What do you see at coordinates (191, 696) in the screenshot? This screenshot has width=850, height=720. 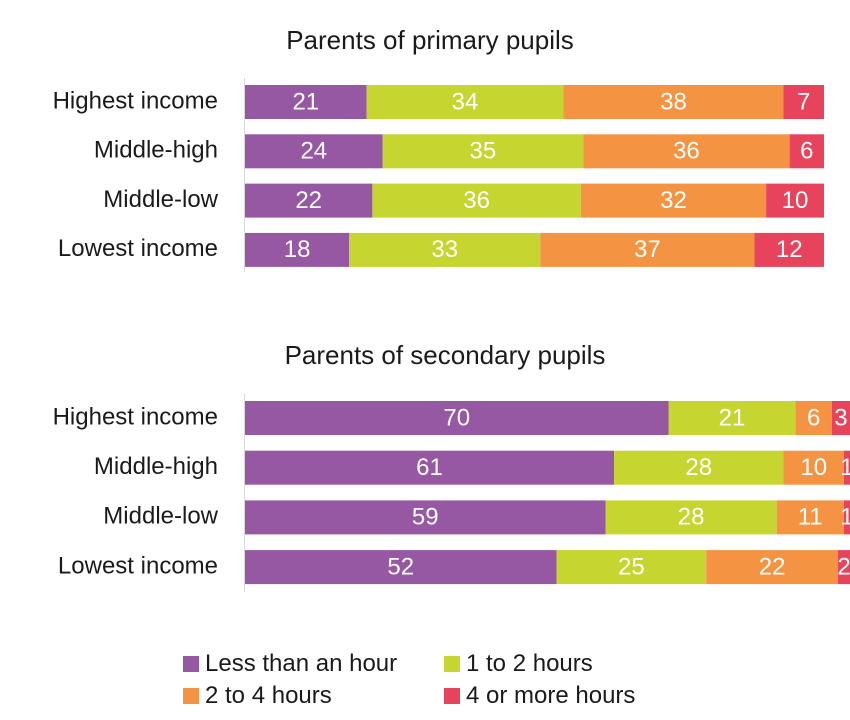 I see `legend-swatch-2-to-4-hours` at bounding box center [191, 696].